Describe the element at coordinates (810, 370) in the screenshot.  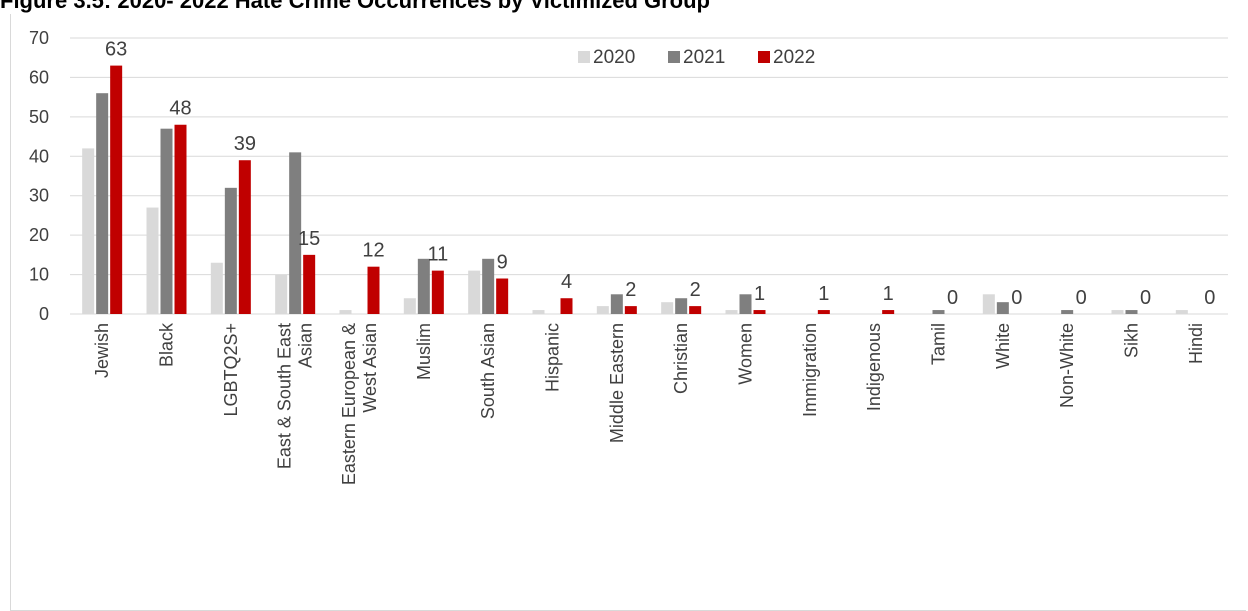
I see `x-tick-label: Immigration` at that location.